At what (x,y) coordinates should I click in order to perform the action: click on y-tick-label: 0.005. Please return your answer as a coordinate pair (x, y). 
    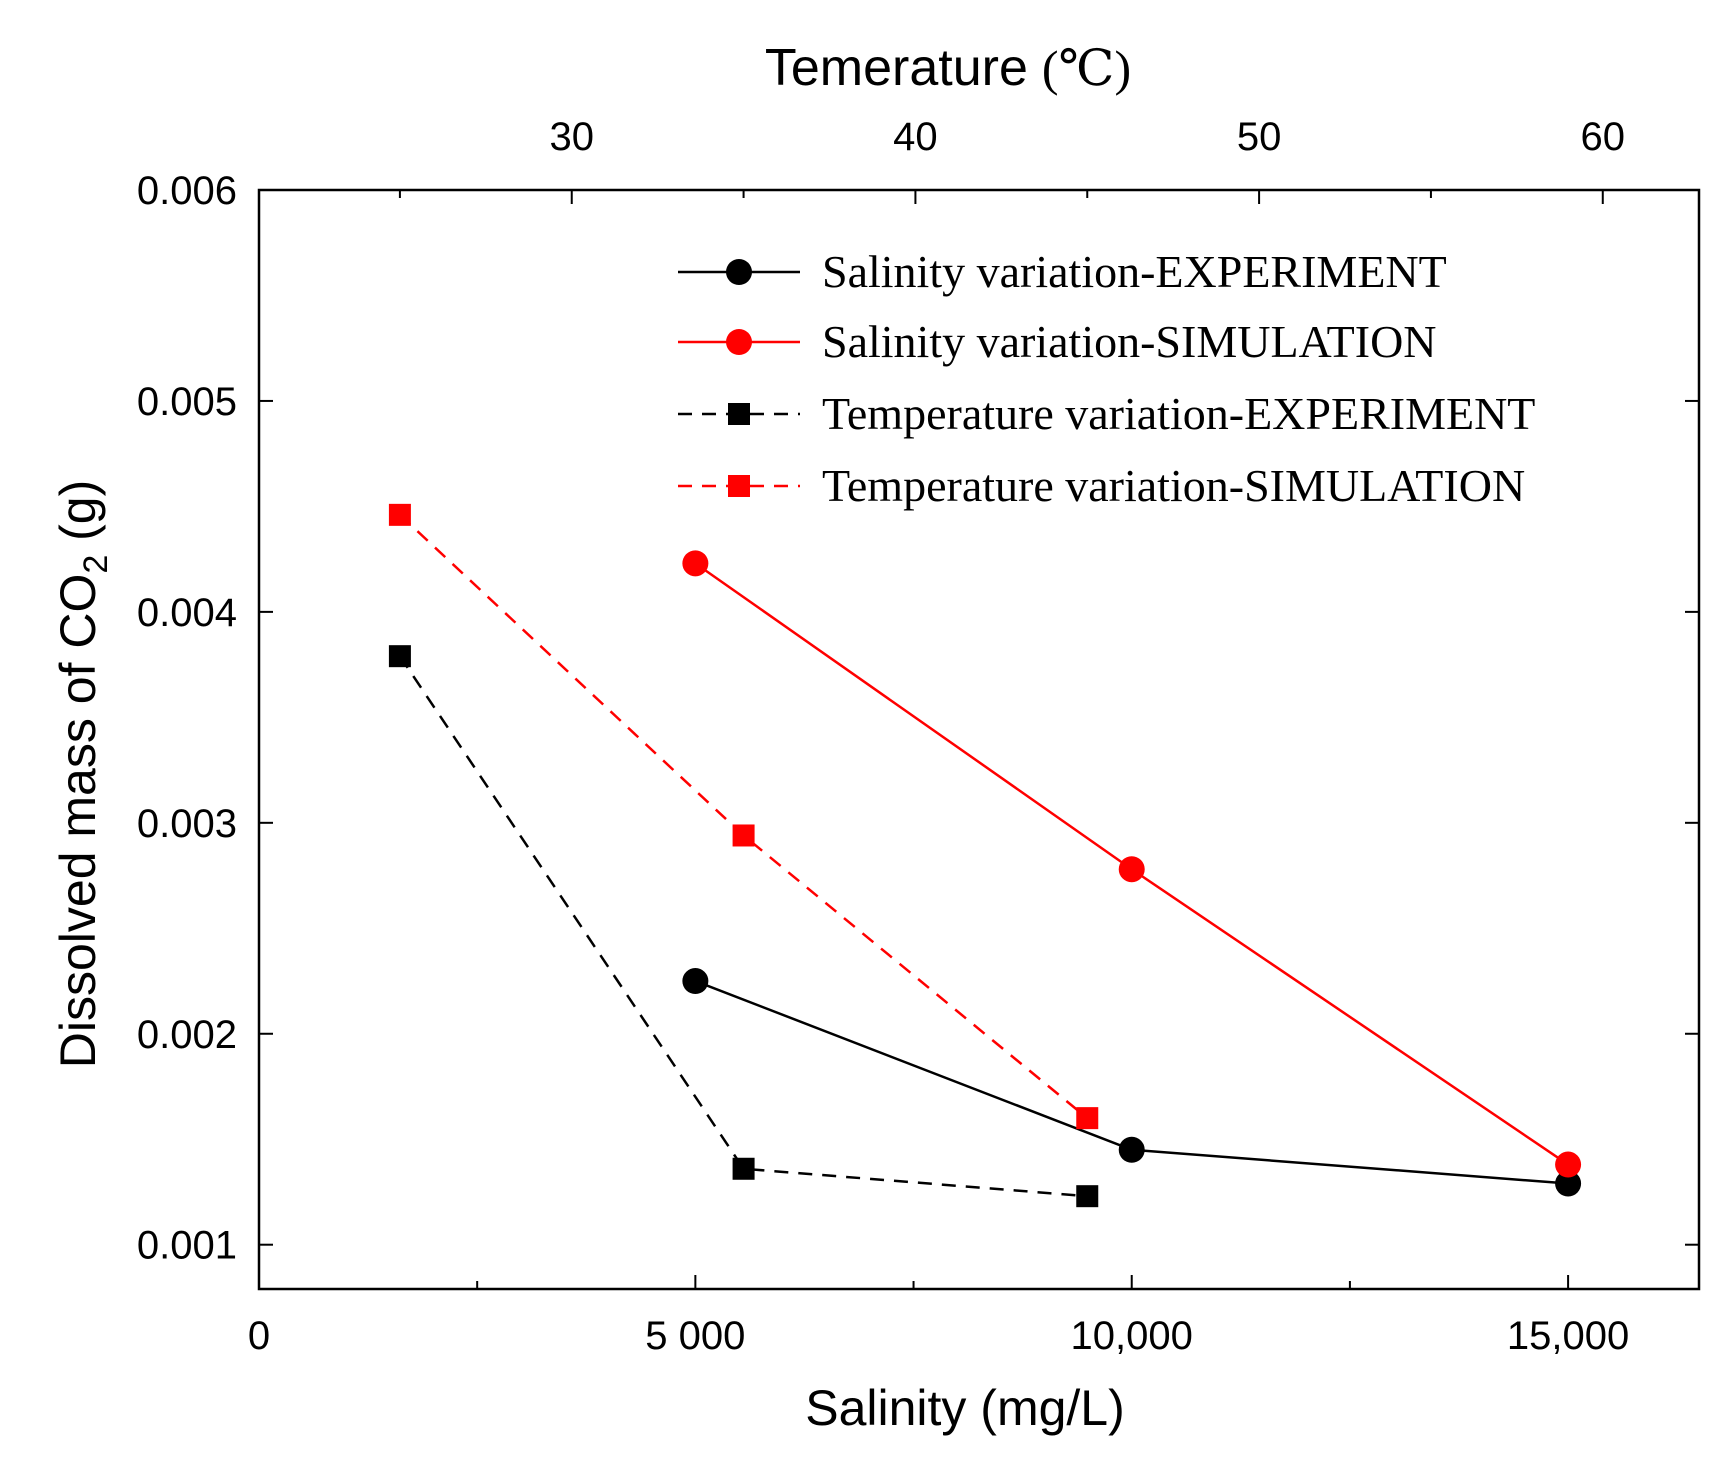
    Looking at the image, I should click on (187, 402).